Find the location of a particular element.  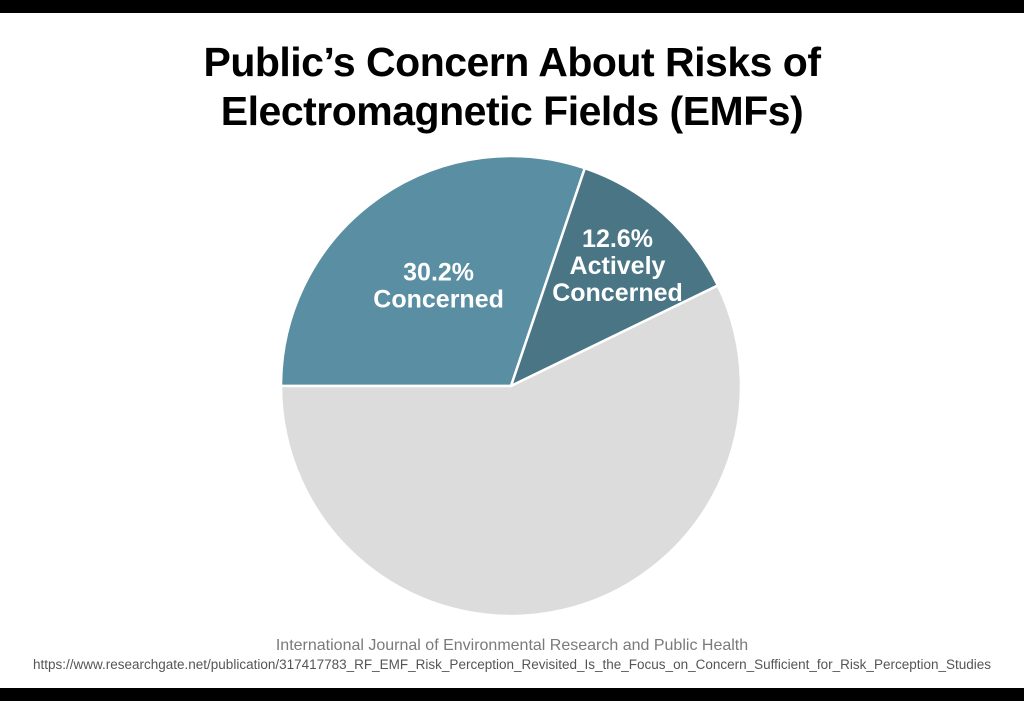

slice-label-0-line-1: Concerned is located at coordinates (438, 300).